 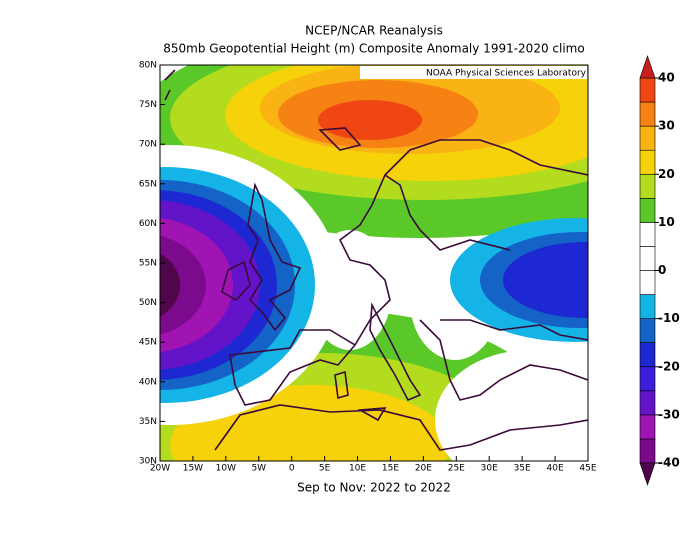 I want to click on y-tick-label: 55N, so click(x=148, y=264).